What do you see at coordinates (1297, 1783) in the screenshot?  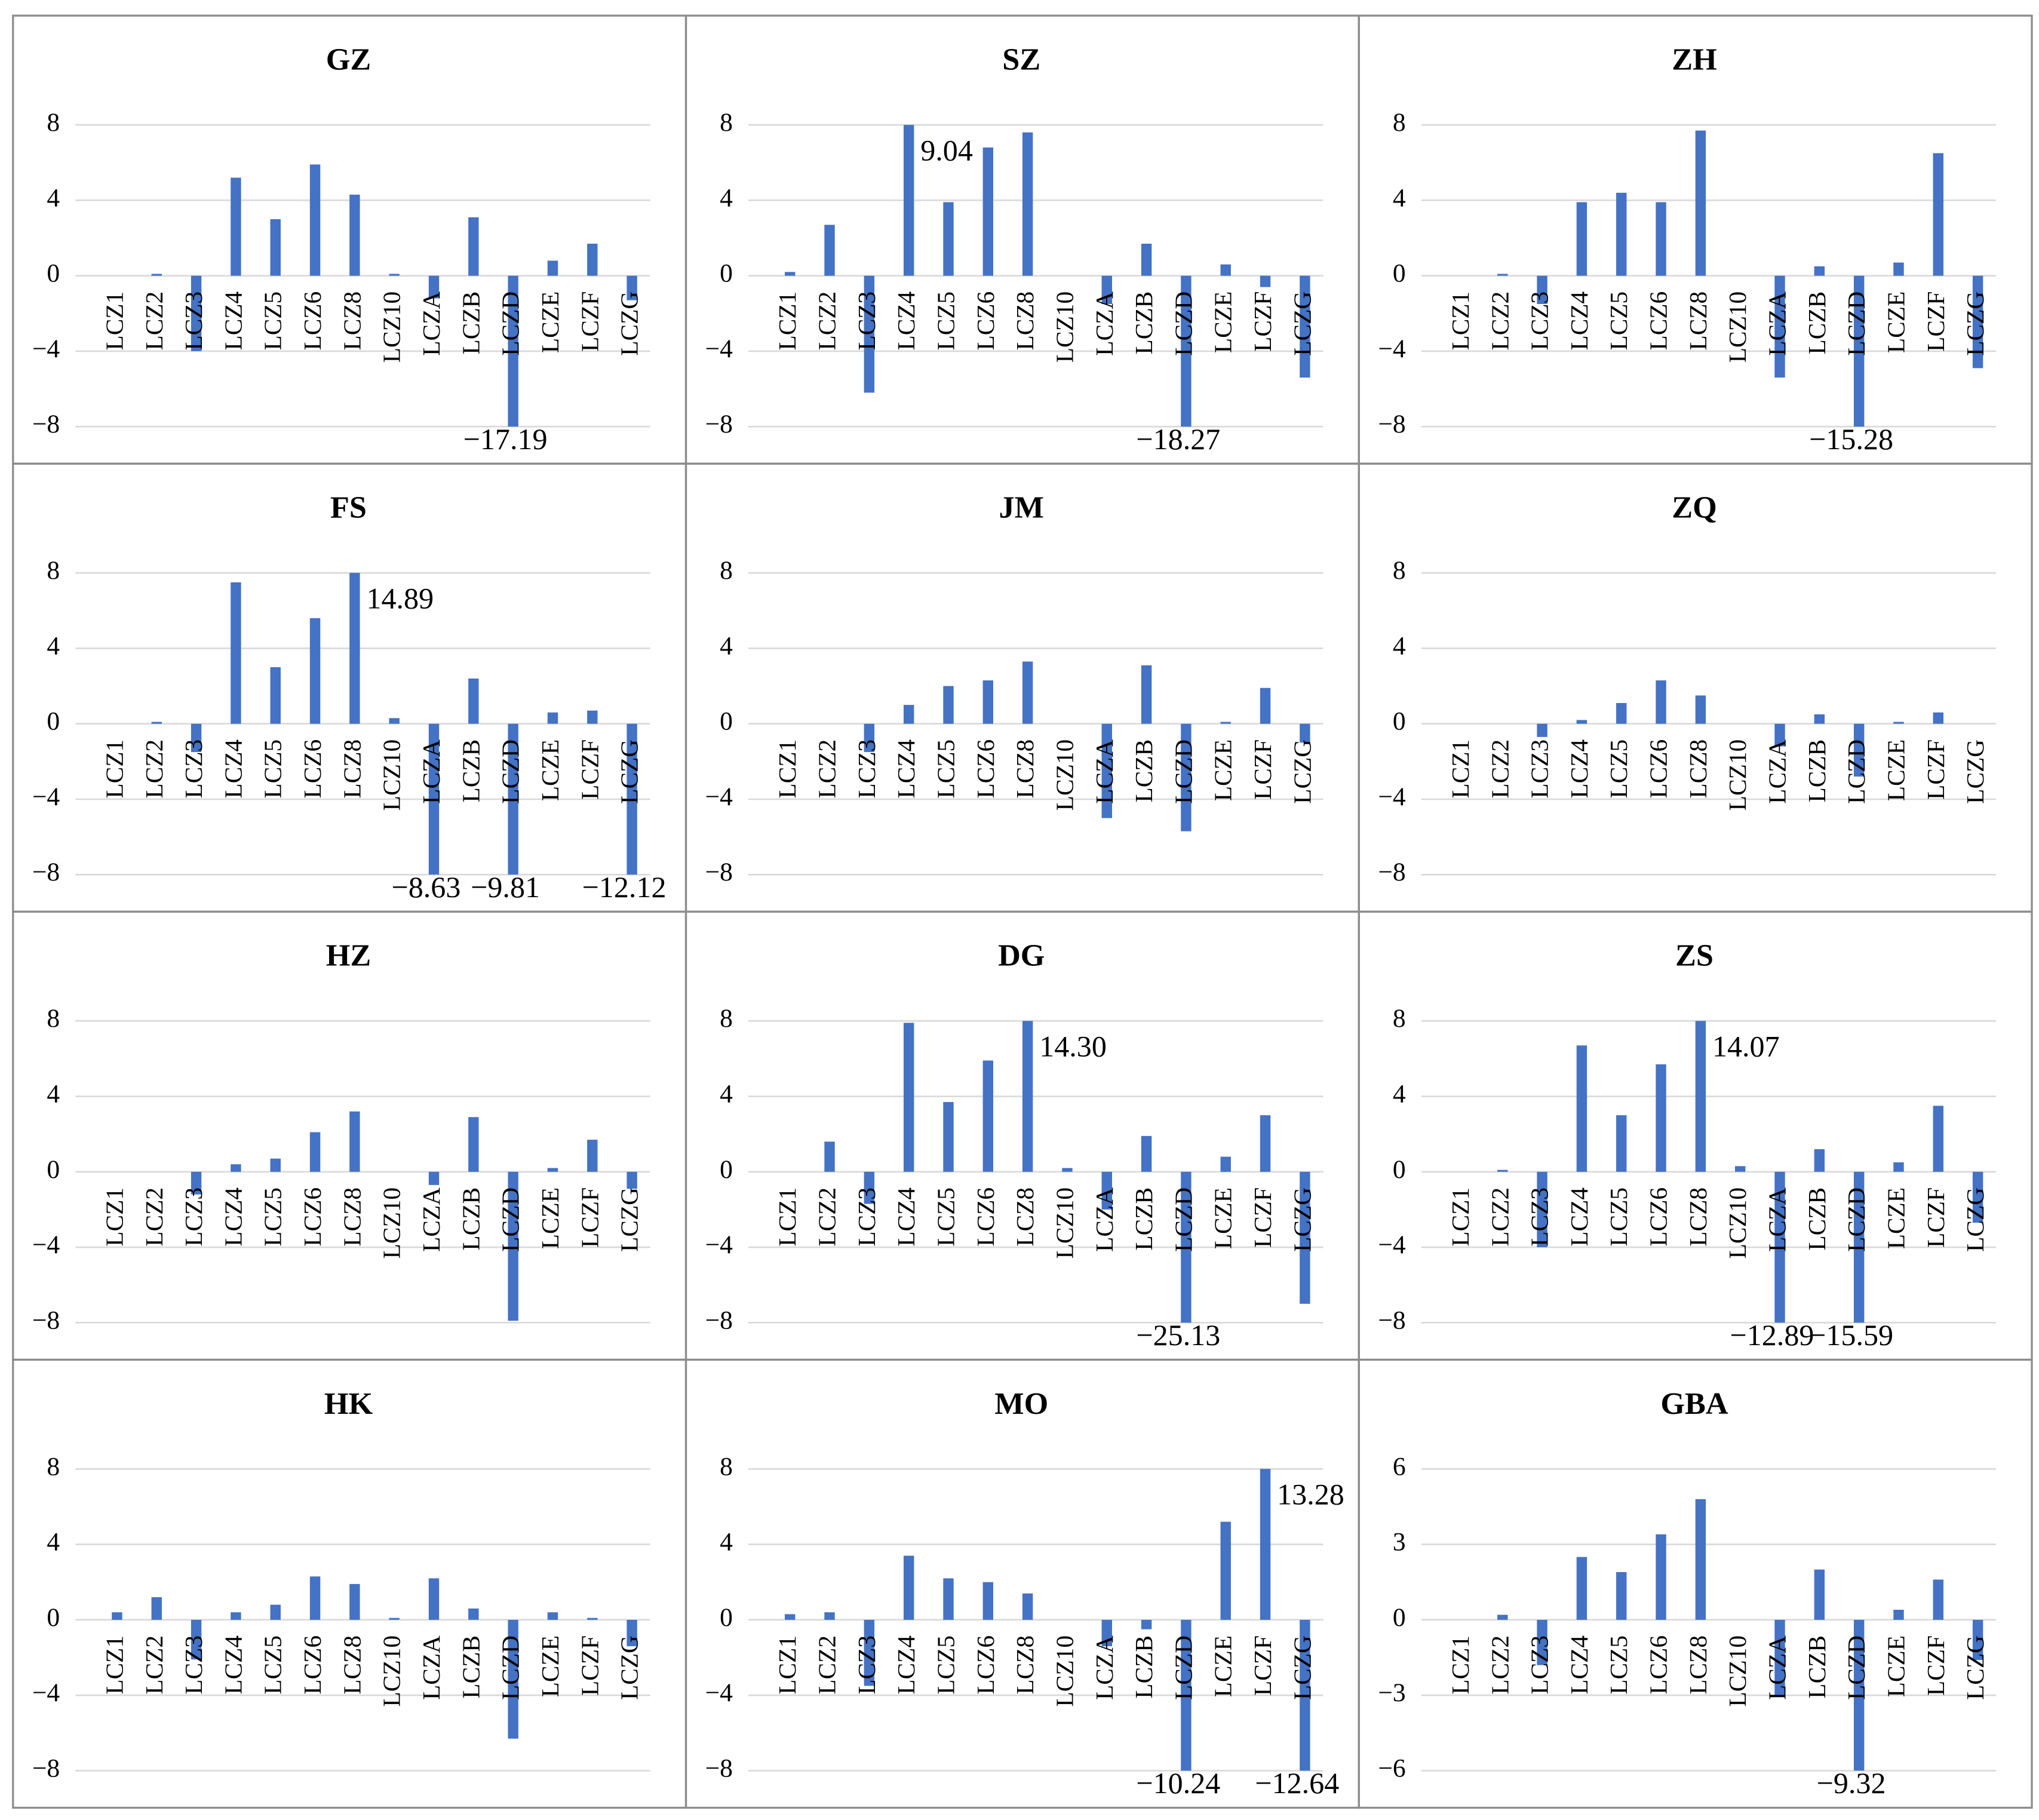 I see `value-label: −12.64` at bounding box center [1297, 1783].